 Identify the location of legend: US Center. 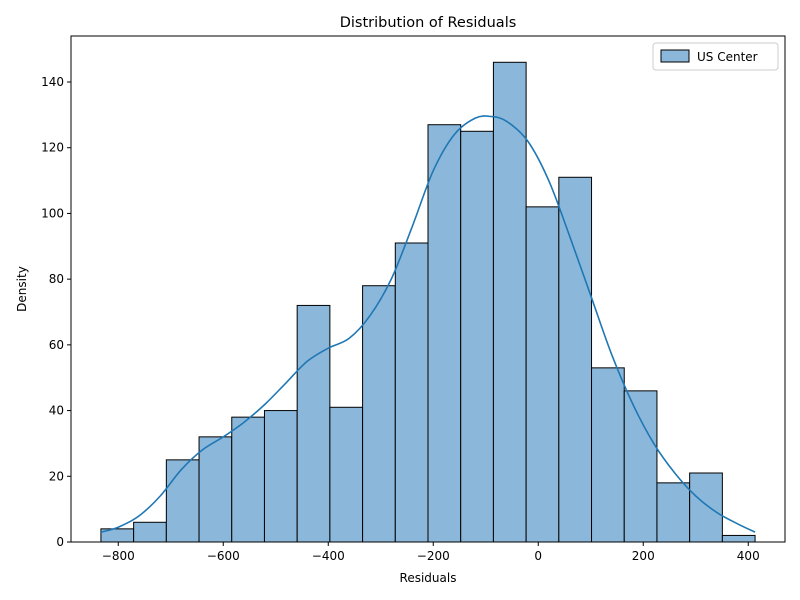
(715, 56).